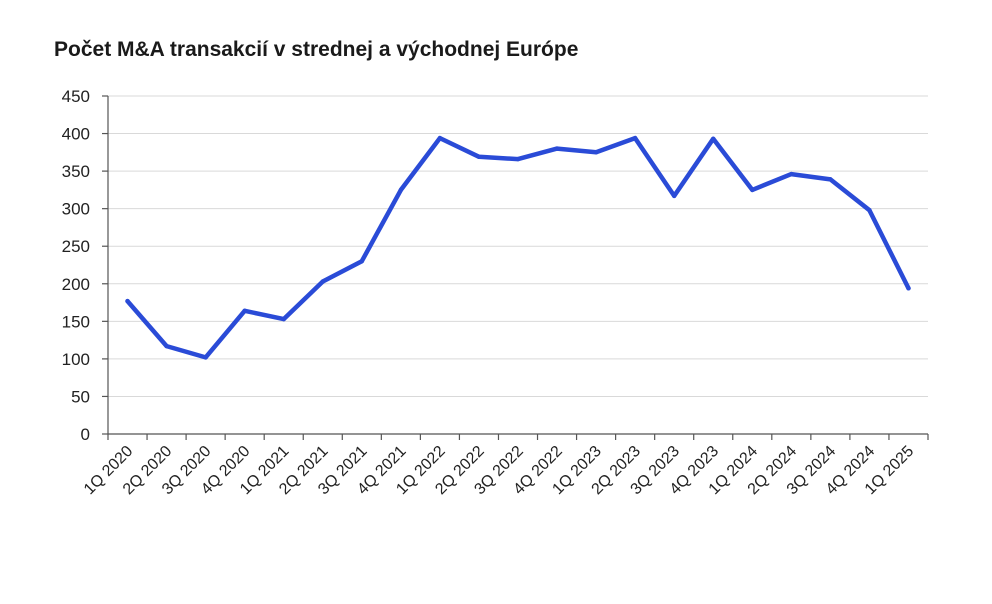 This screenshot has width=992, height=604. What do you see at coordinates (80, 396) in the screenshot?
I see `y-tick-label: 50` at bounding box center [80, 396].